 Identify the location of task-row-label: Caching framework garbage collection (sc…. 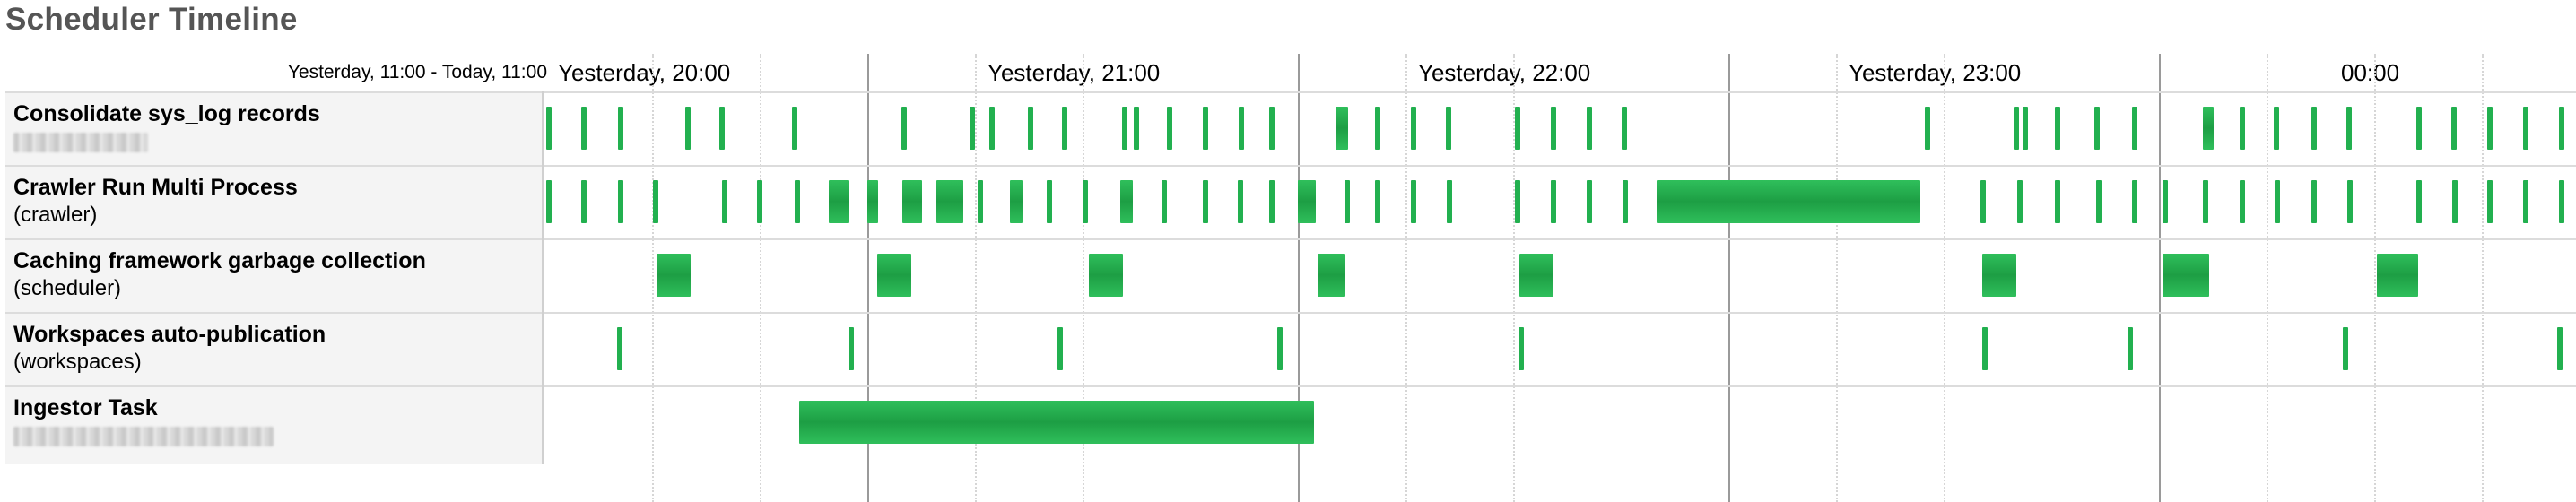
(273, 275).